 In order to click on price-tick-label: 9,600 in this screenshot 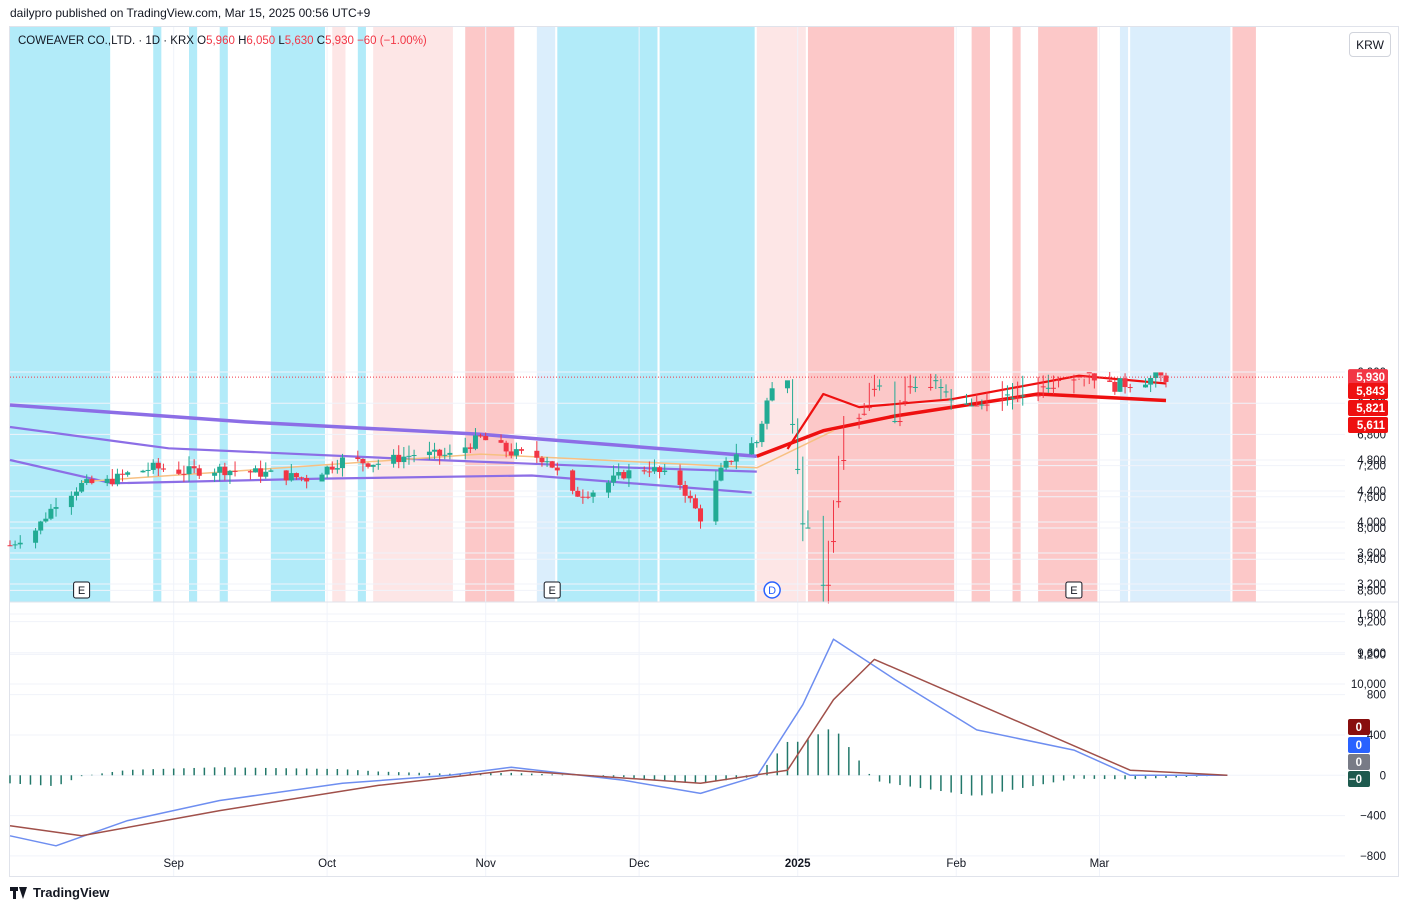, I will do `click(1371, 654)`.